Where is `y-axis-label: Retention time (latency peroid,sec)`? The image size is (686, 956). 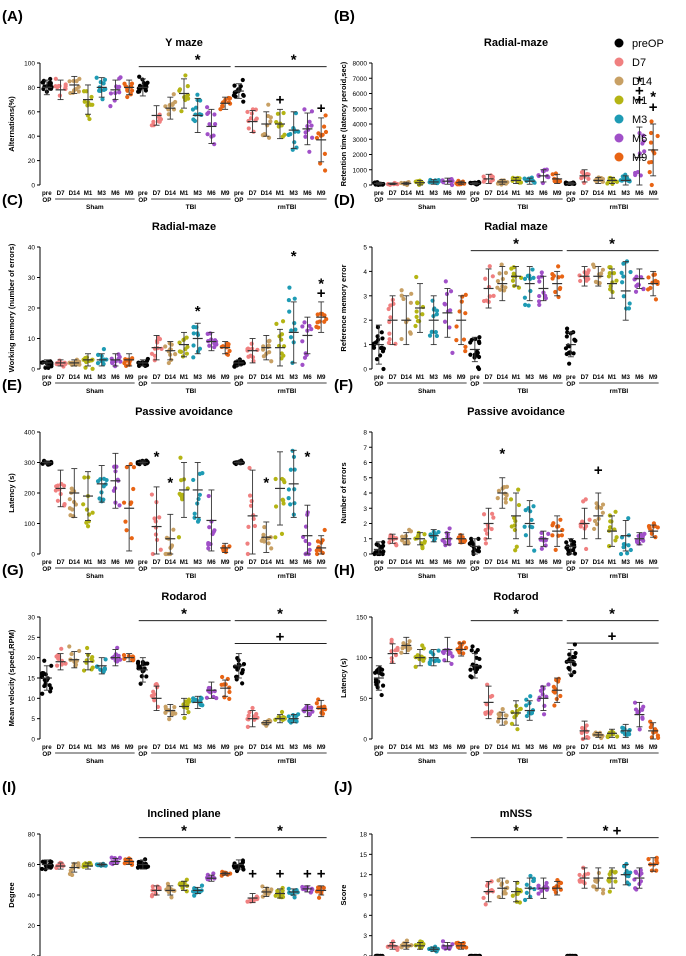
y-axis-label: Retention time (latency peroid,sec) is located at coordinates (343, 123).